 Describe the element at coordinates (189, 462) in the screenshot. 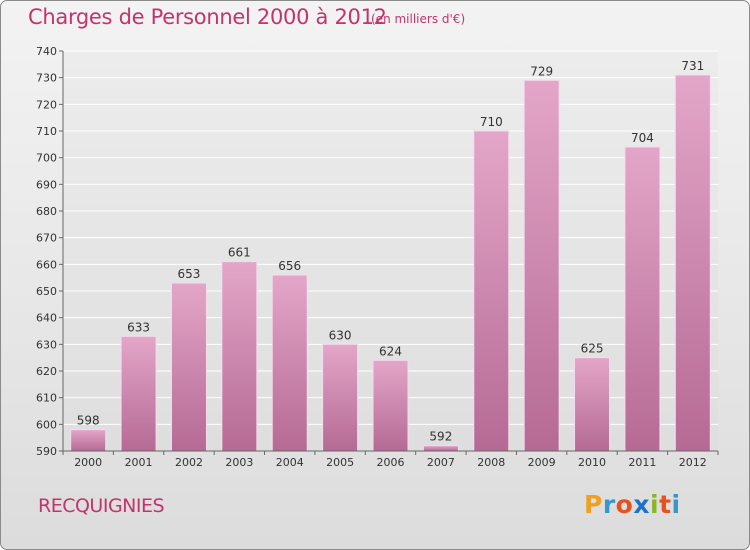

I see `x-tick-label: 2002` at that location.